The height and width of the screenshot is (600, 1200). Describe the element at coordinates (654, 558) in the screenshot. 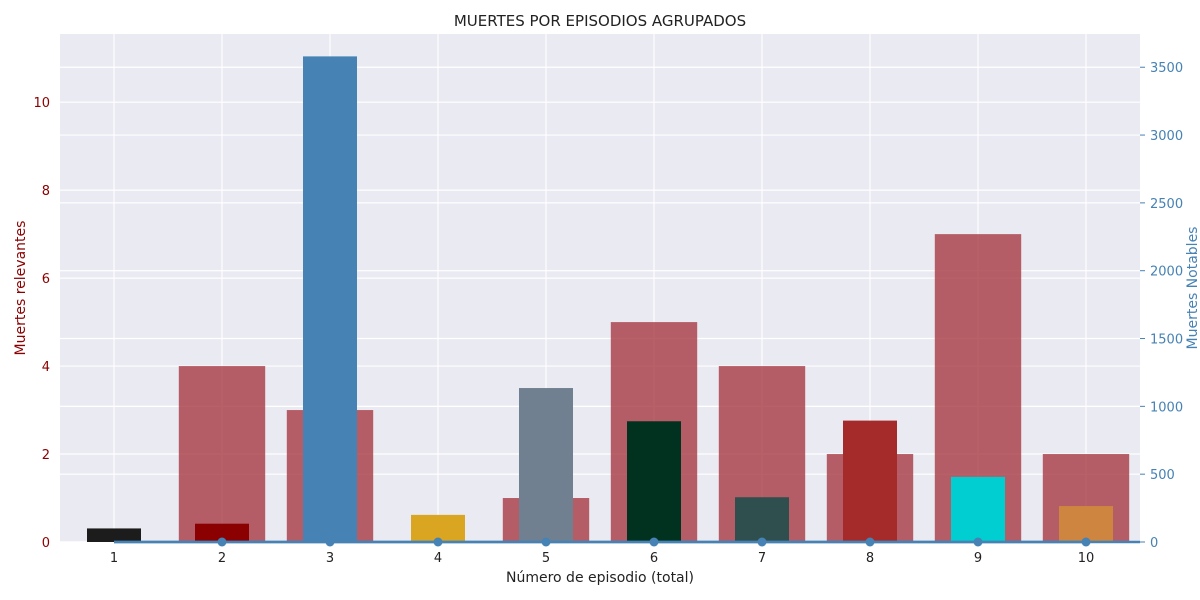

I see `x-tick-label: 6` at that location.